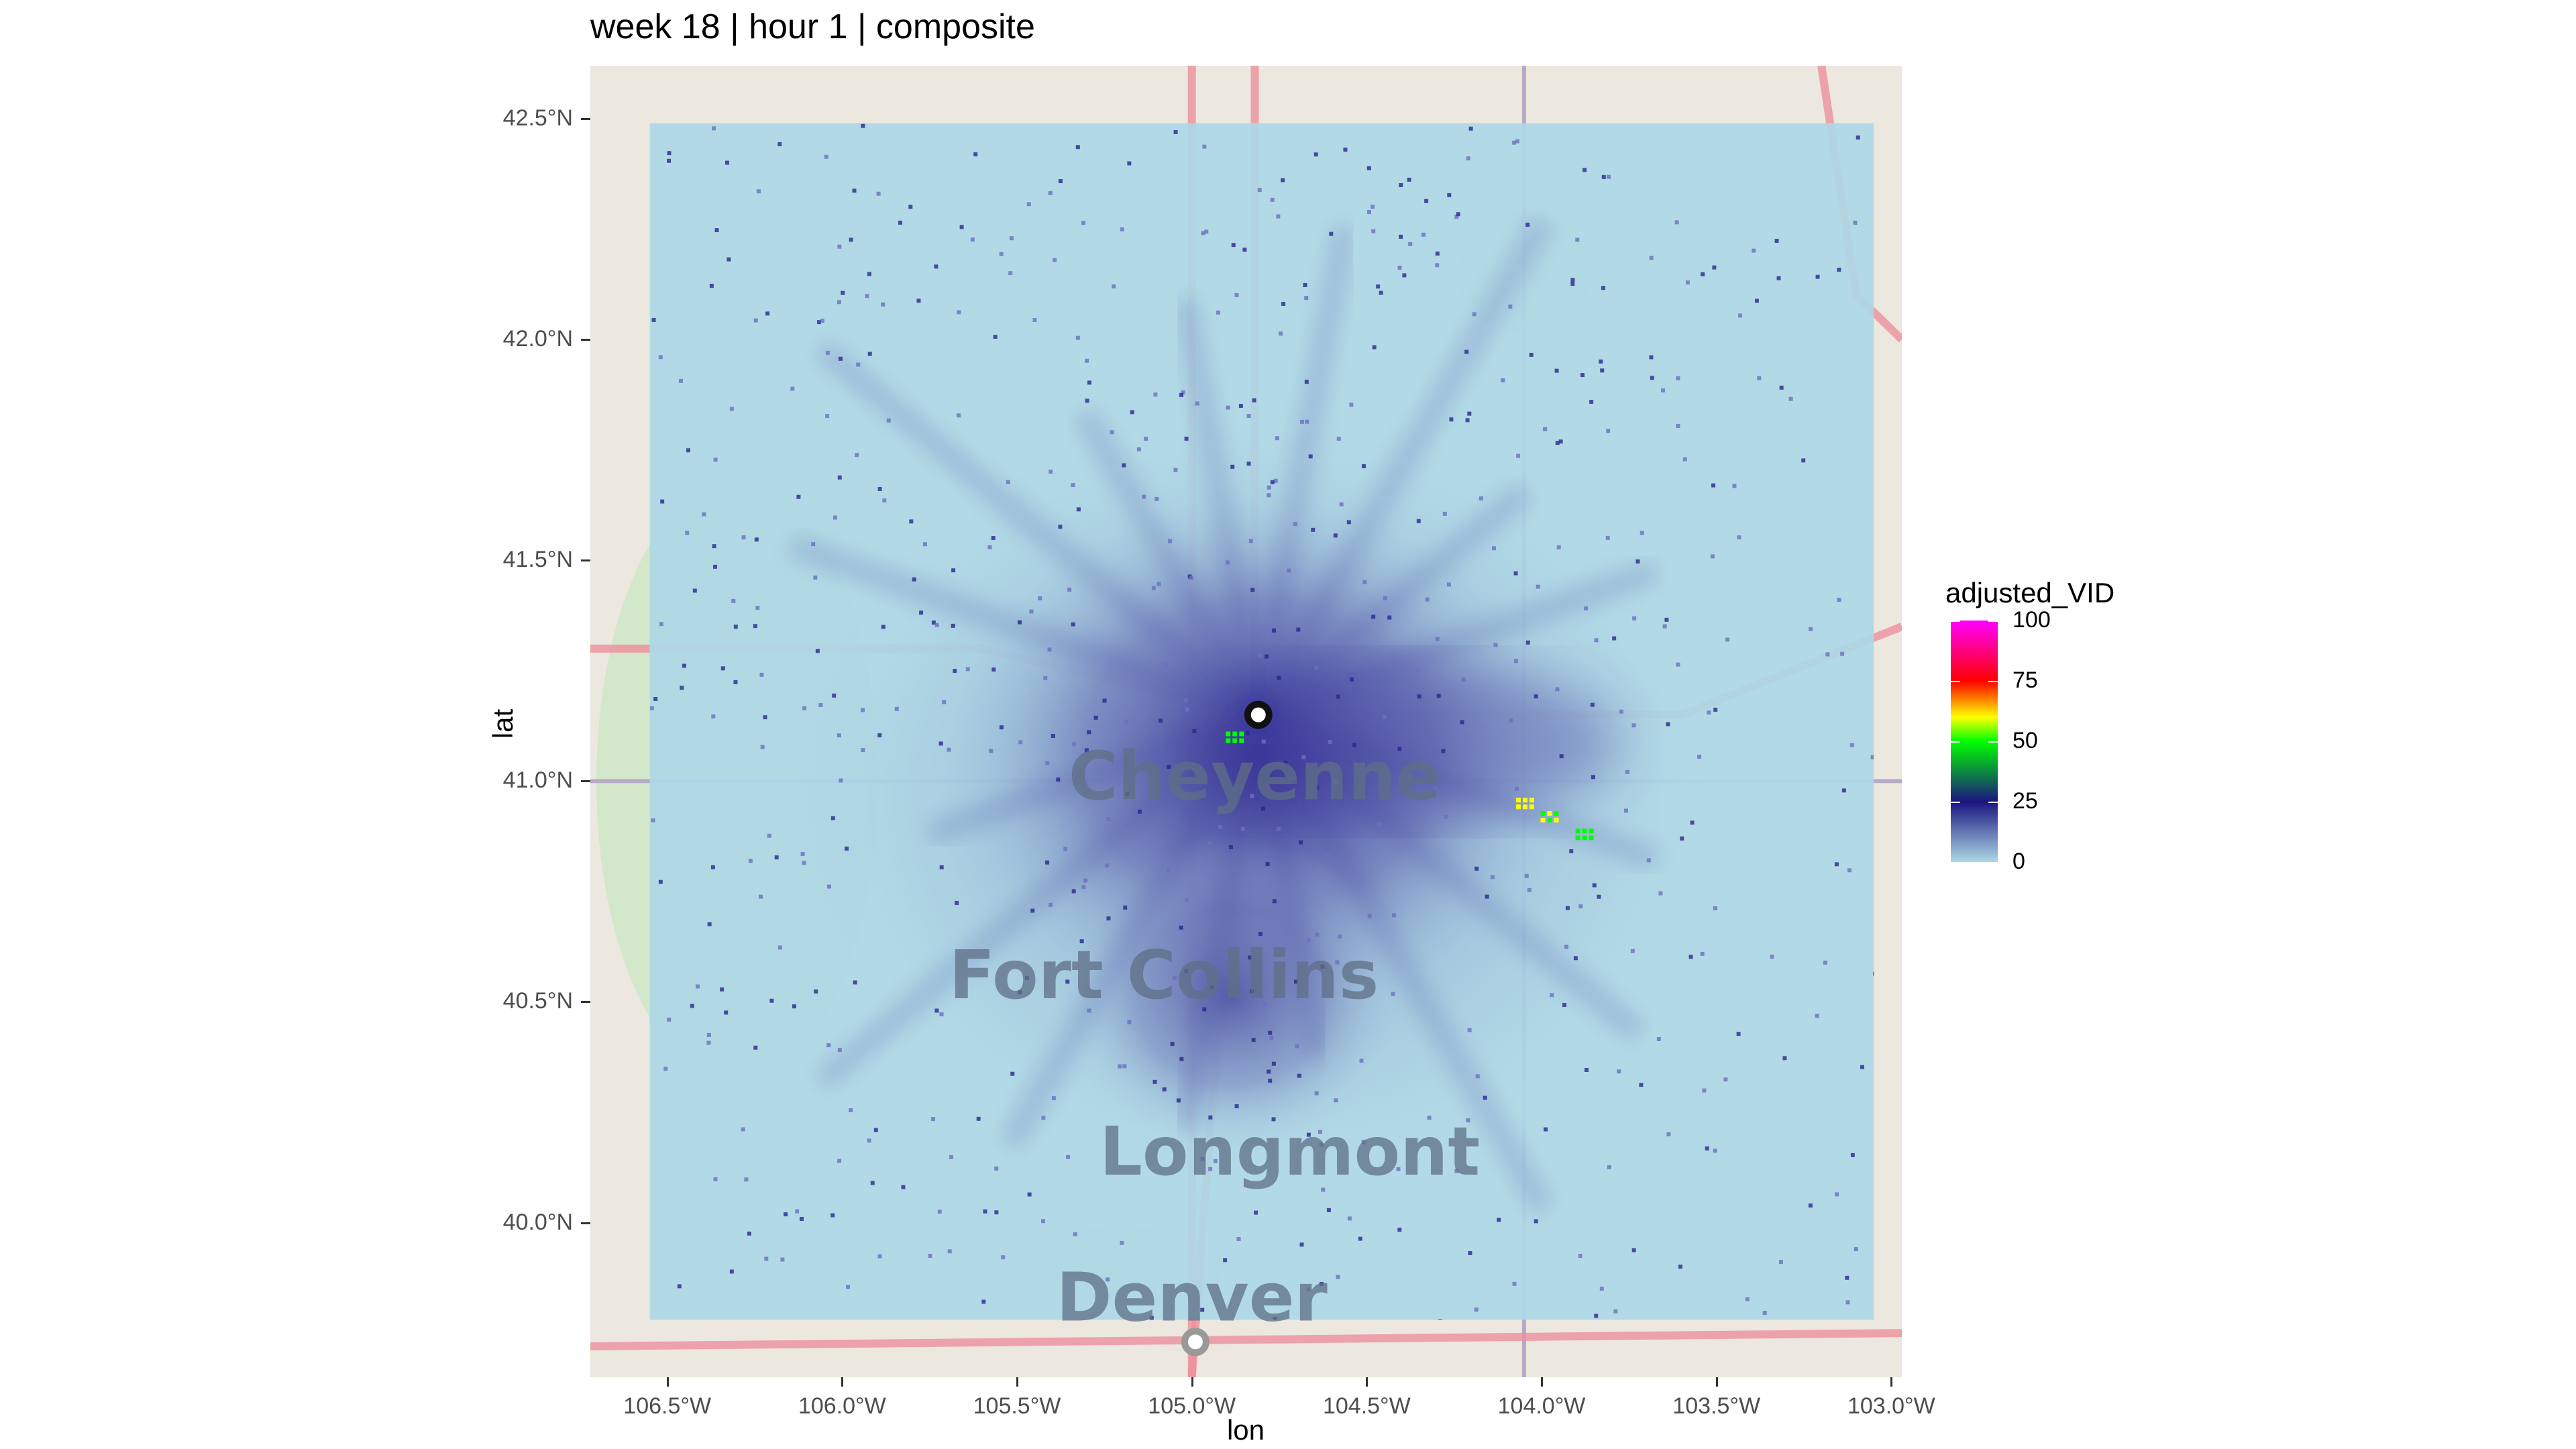  Describe the element at coordinates (2025, 740) in the screenshot. I see `legend-tick-label: 50` at that location.